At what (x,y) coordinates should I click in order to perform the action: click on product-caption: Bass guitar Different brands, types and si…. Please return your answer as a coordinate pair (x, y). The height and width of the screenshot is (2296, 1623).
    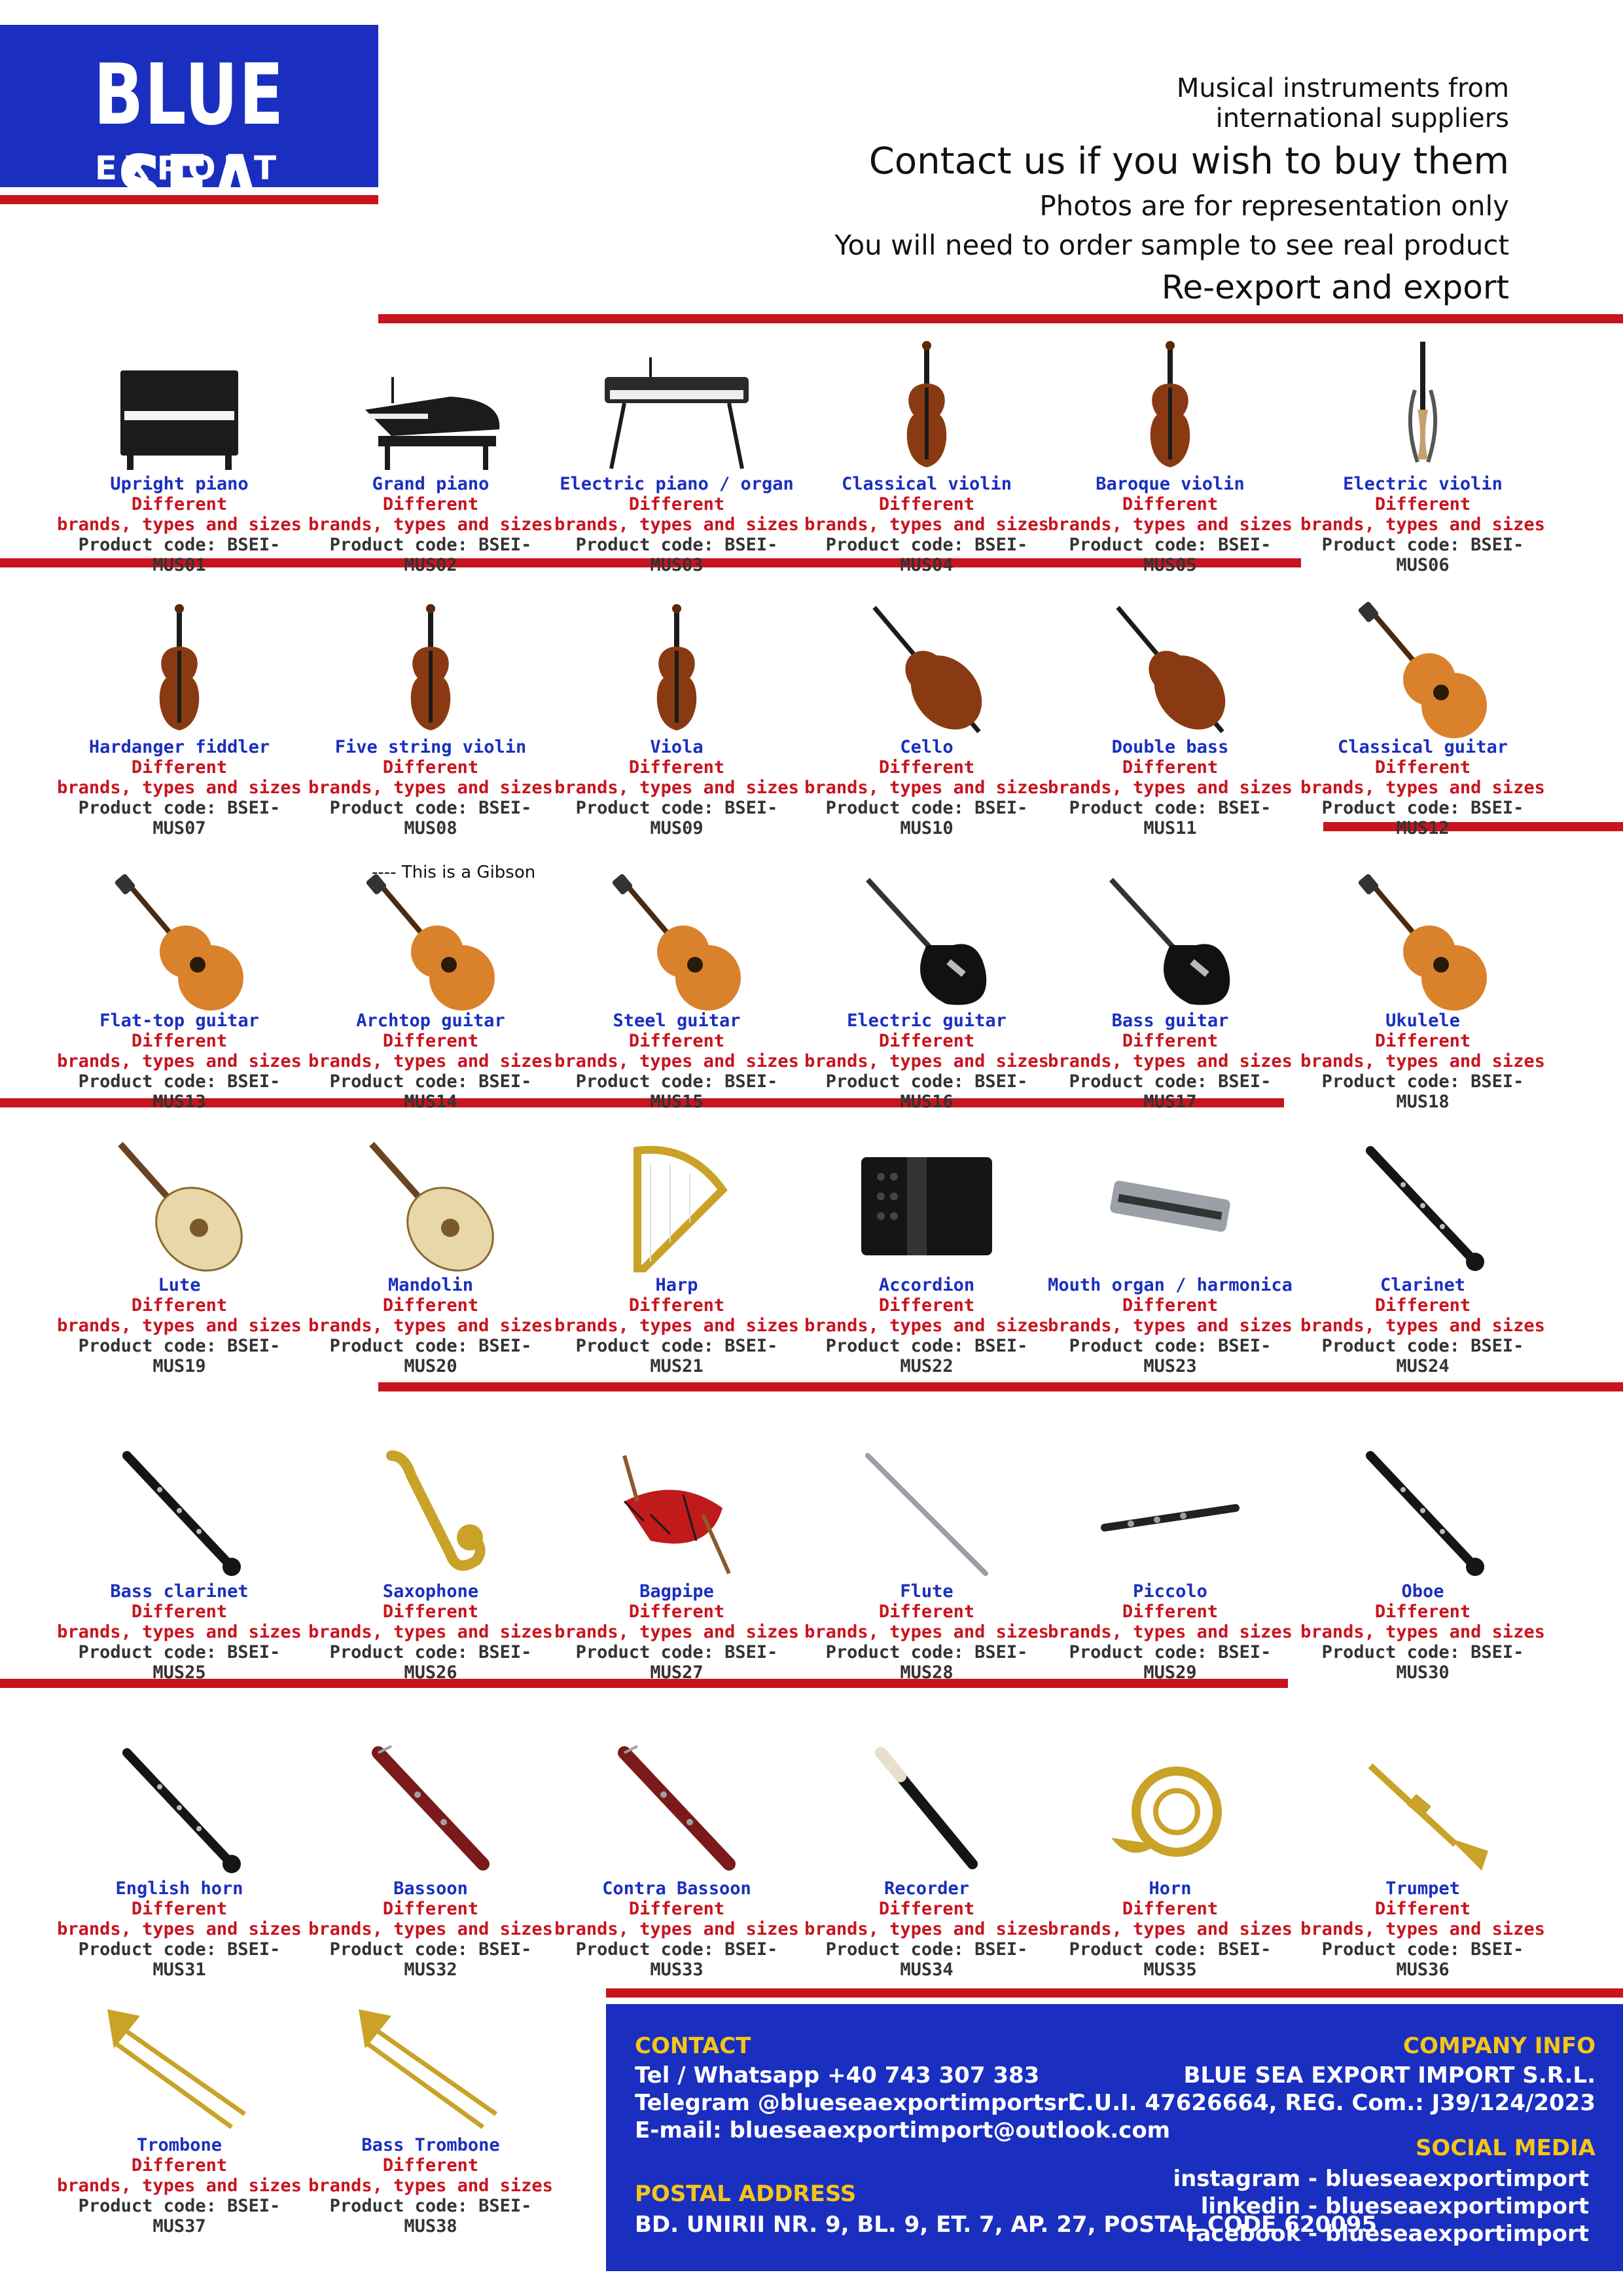
    Looking at the image, I should click on (1170, 1061).